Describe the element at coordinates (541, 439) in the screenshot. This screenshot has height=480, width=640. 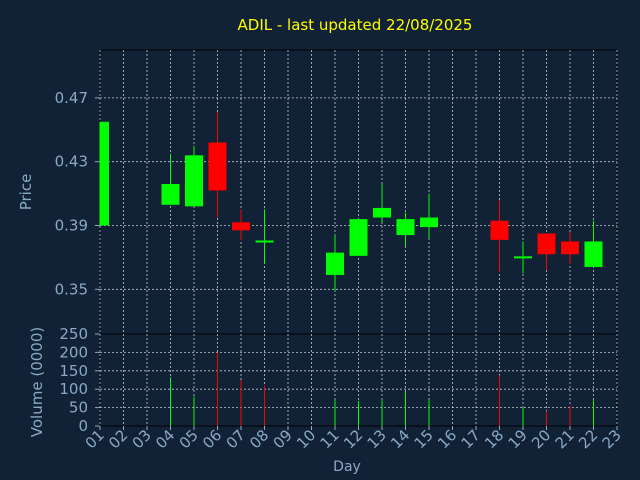
I see `x-tick-label: 20` at that location.